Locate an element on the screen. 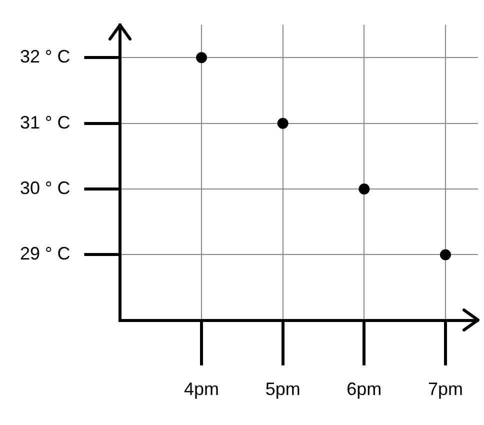  y-tick-label: 30 ° C is located at coordinates (45, 188).